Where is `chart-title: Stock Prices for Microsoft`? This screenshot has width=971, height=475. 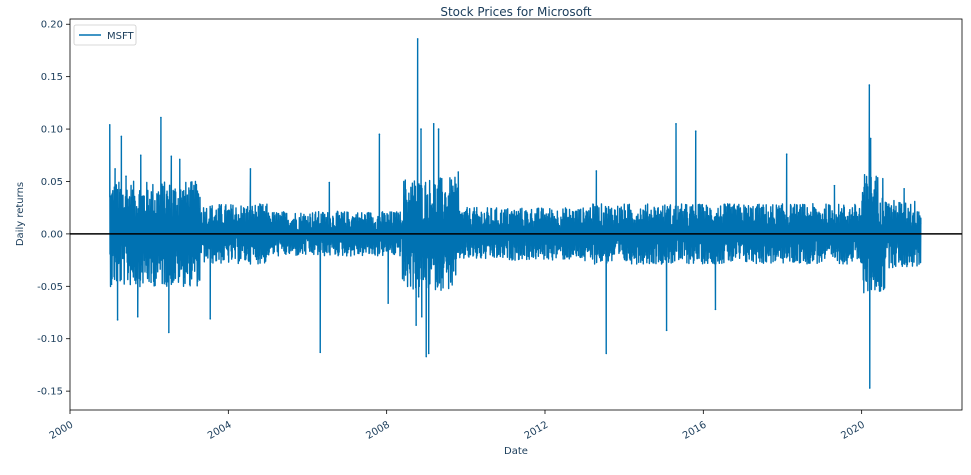
chart-title: Stock Prices for Microsoft is located at coordinates (516, 12).